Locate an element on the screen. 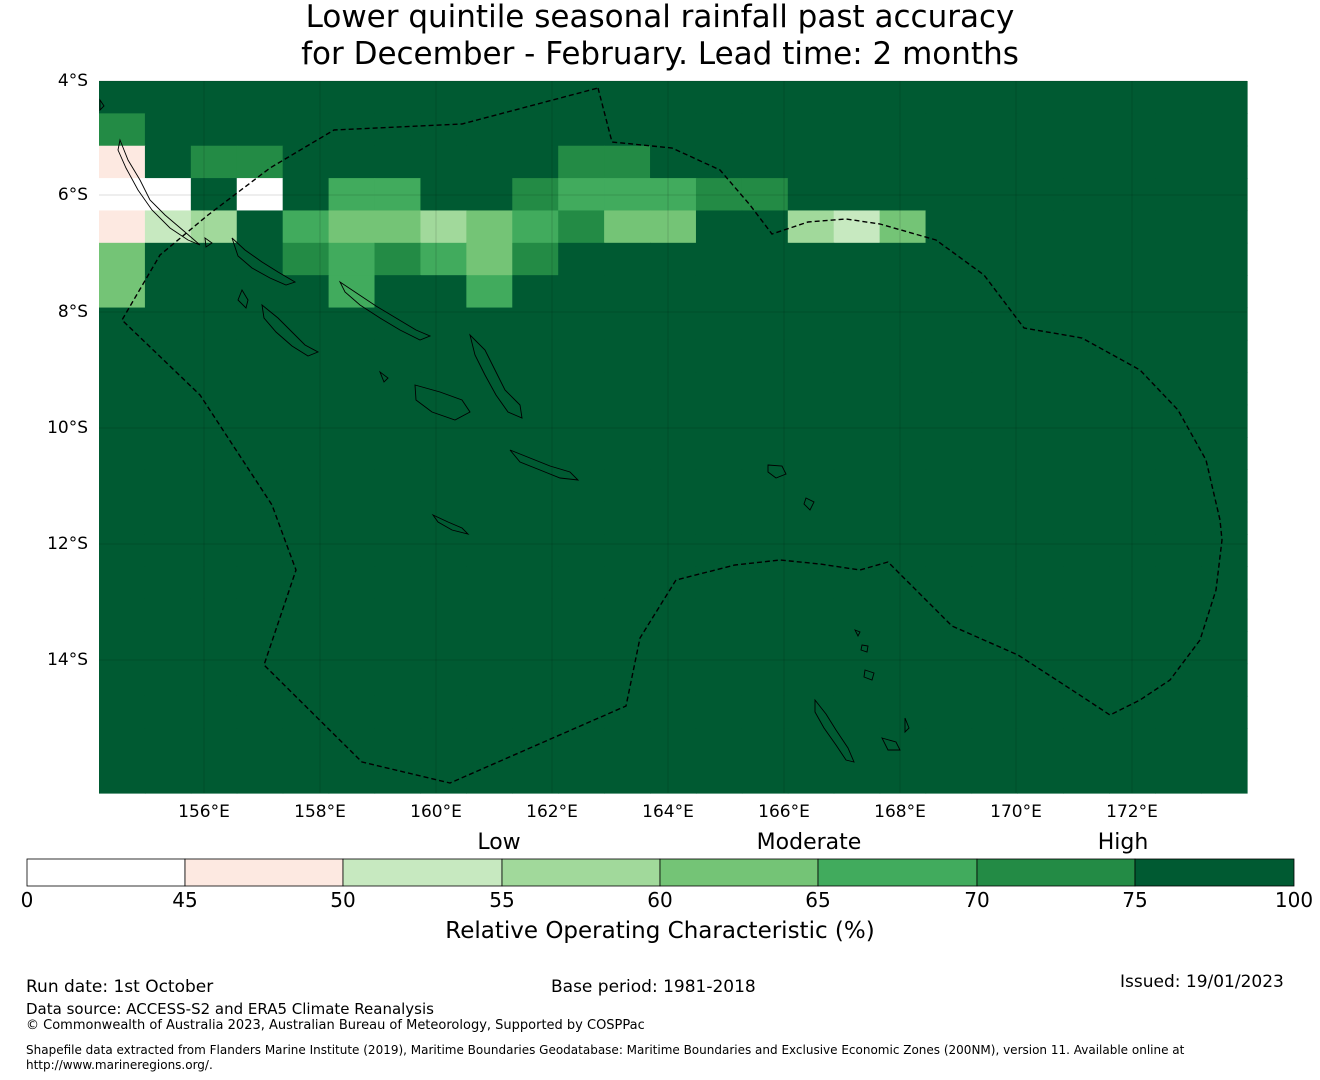  base-period: Base period: 1981-2018 is located at coordinates (653, 987).